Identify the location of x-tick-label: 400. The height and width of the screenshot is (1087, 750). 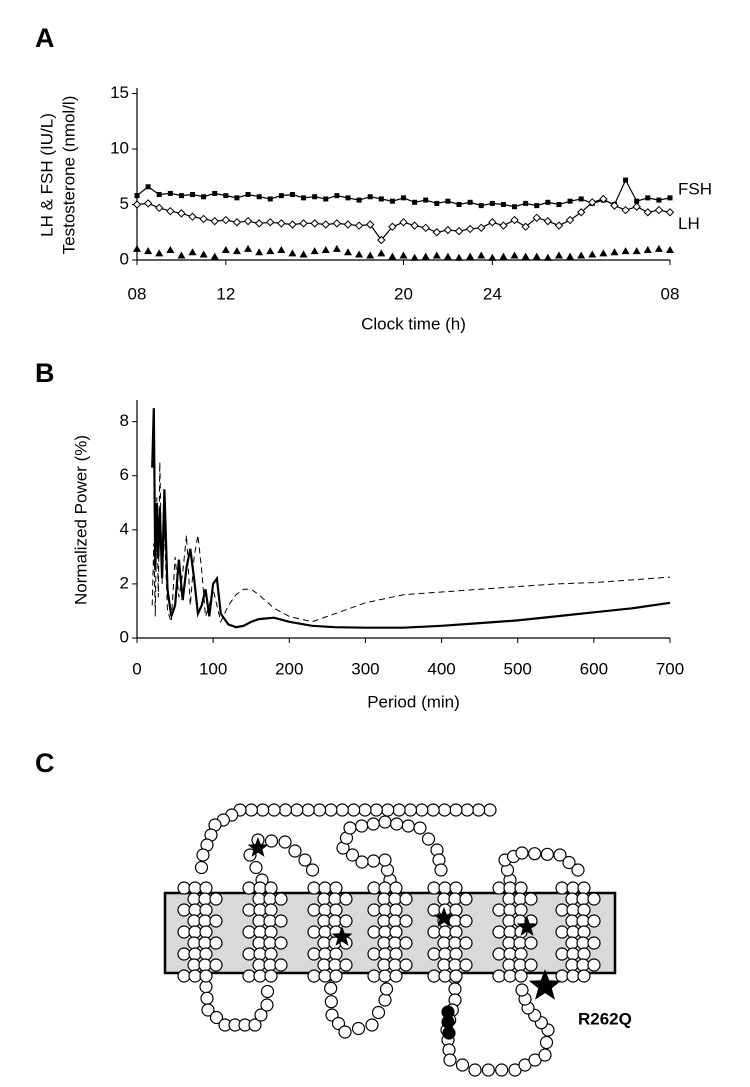
(441, 668).